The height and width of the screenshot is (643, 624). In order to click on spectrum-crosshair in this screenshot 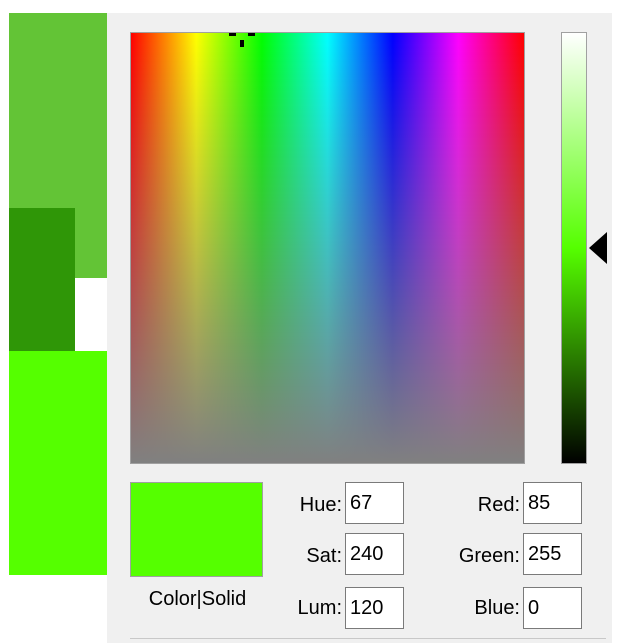, I will do `click(242, 40)`.